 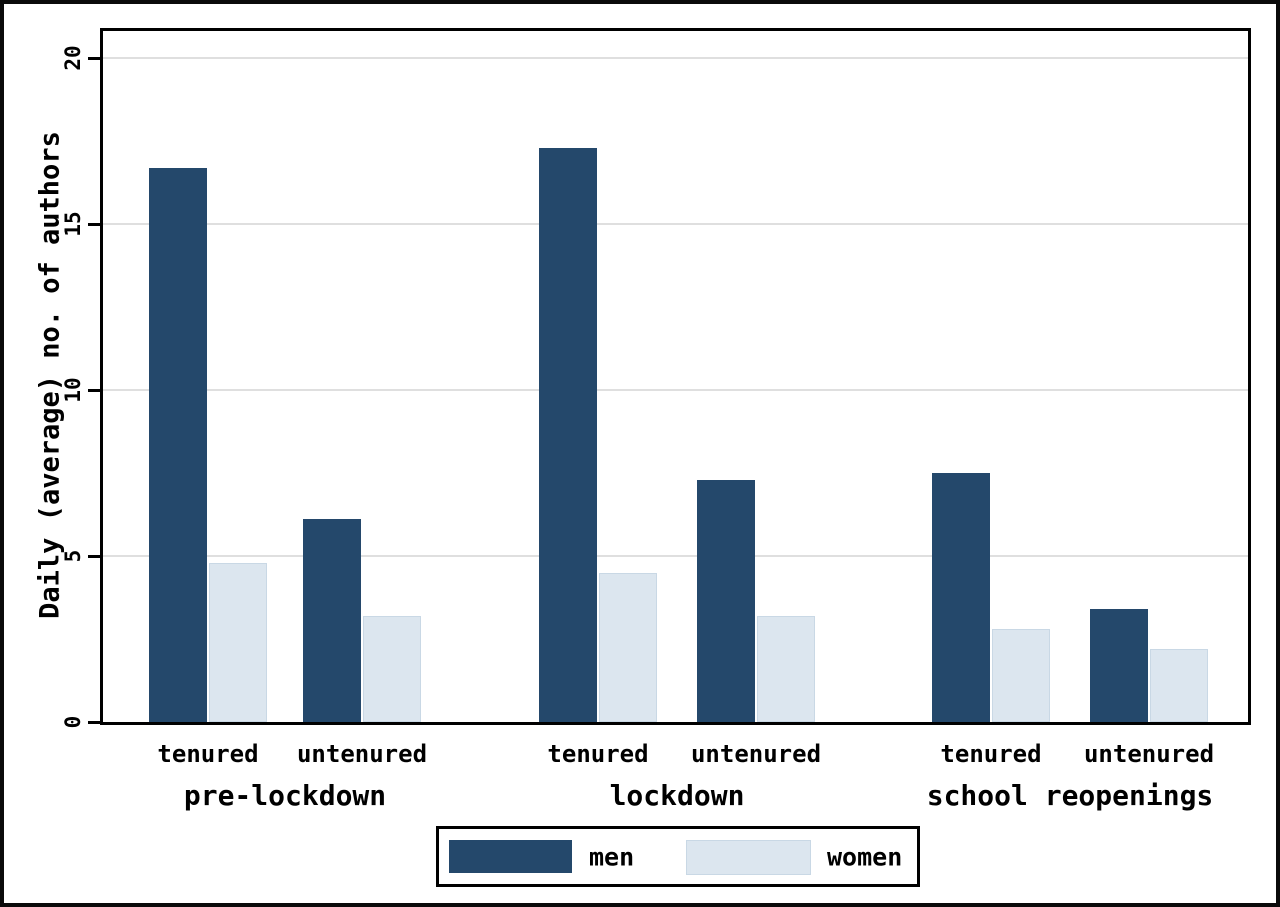 What do you see at coordinates (991, 754) in the screenshot?
I see `x-category-label-school-reopenings-tenured: tenured` at bounding box center [991, 754].